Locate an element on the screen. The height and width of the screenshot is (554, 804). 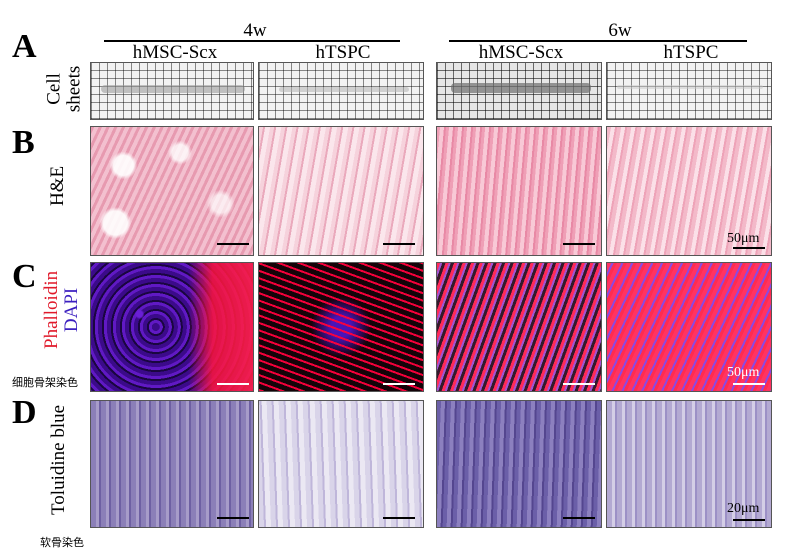
fluorescence-image-hmsc-scx-4w is located at coordinates (172, 327).